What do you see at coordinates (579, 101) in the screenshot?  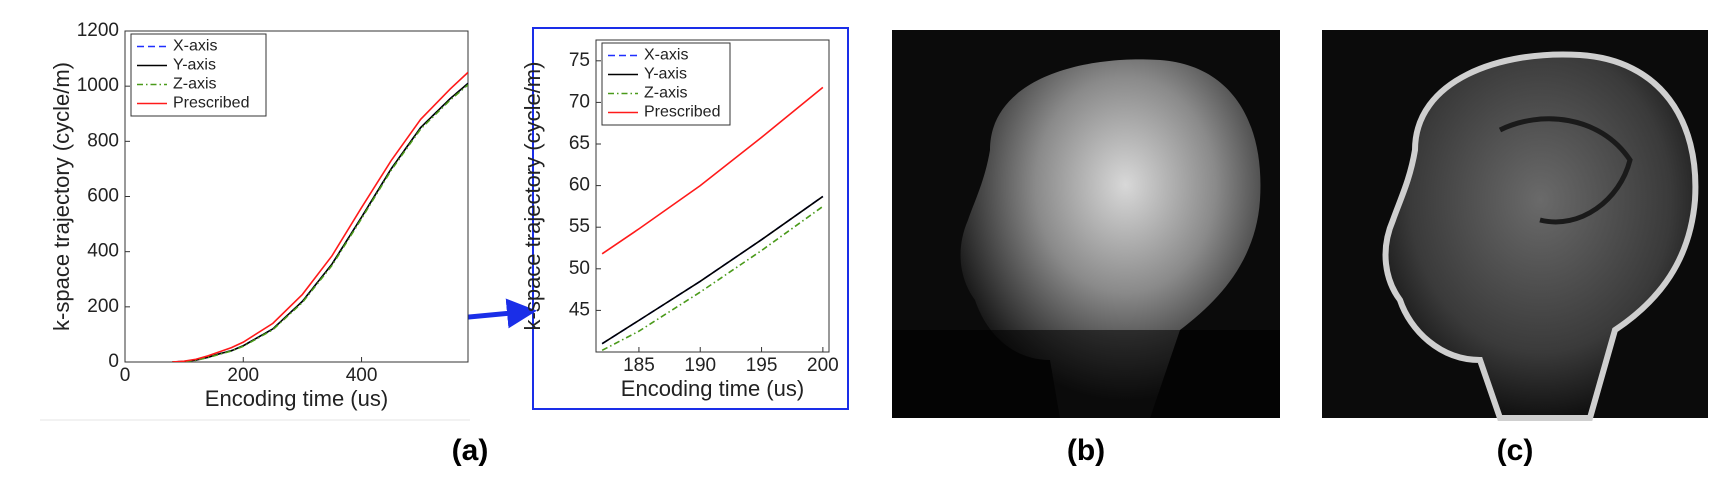 I see `y-tick-label: 70` at bounding box center [579, 101].